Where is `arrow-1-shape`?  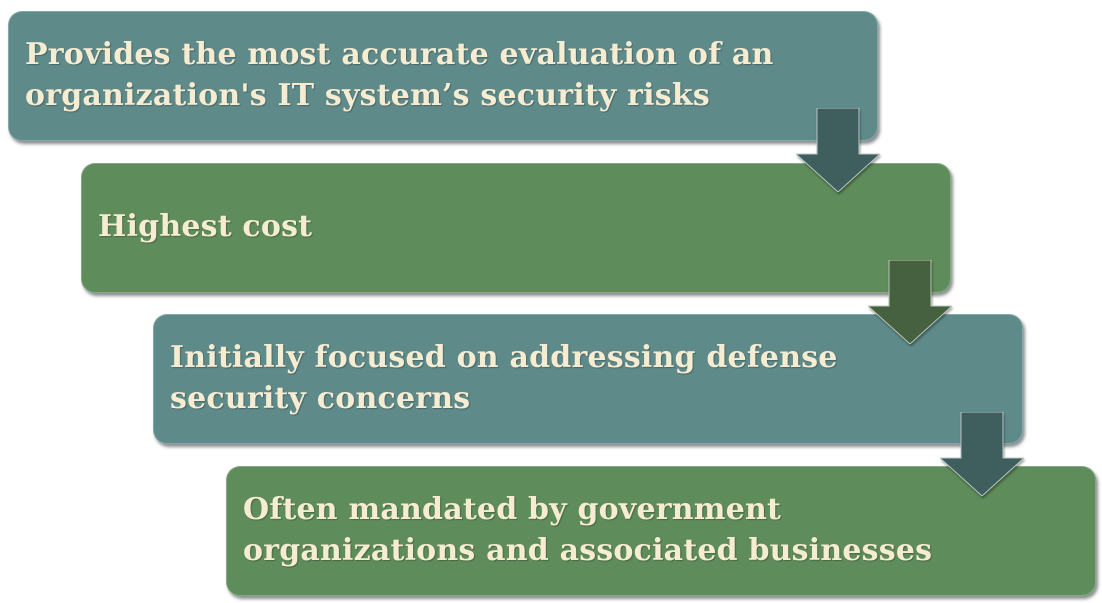 arrow-1-shape is located at coordinates (838, 150).